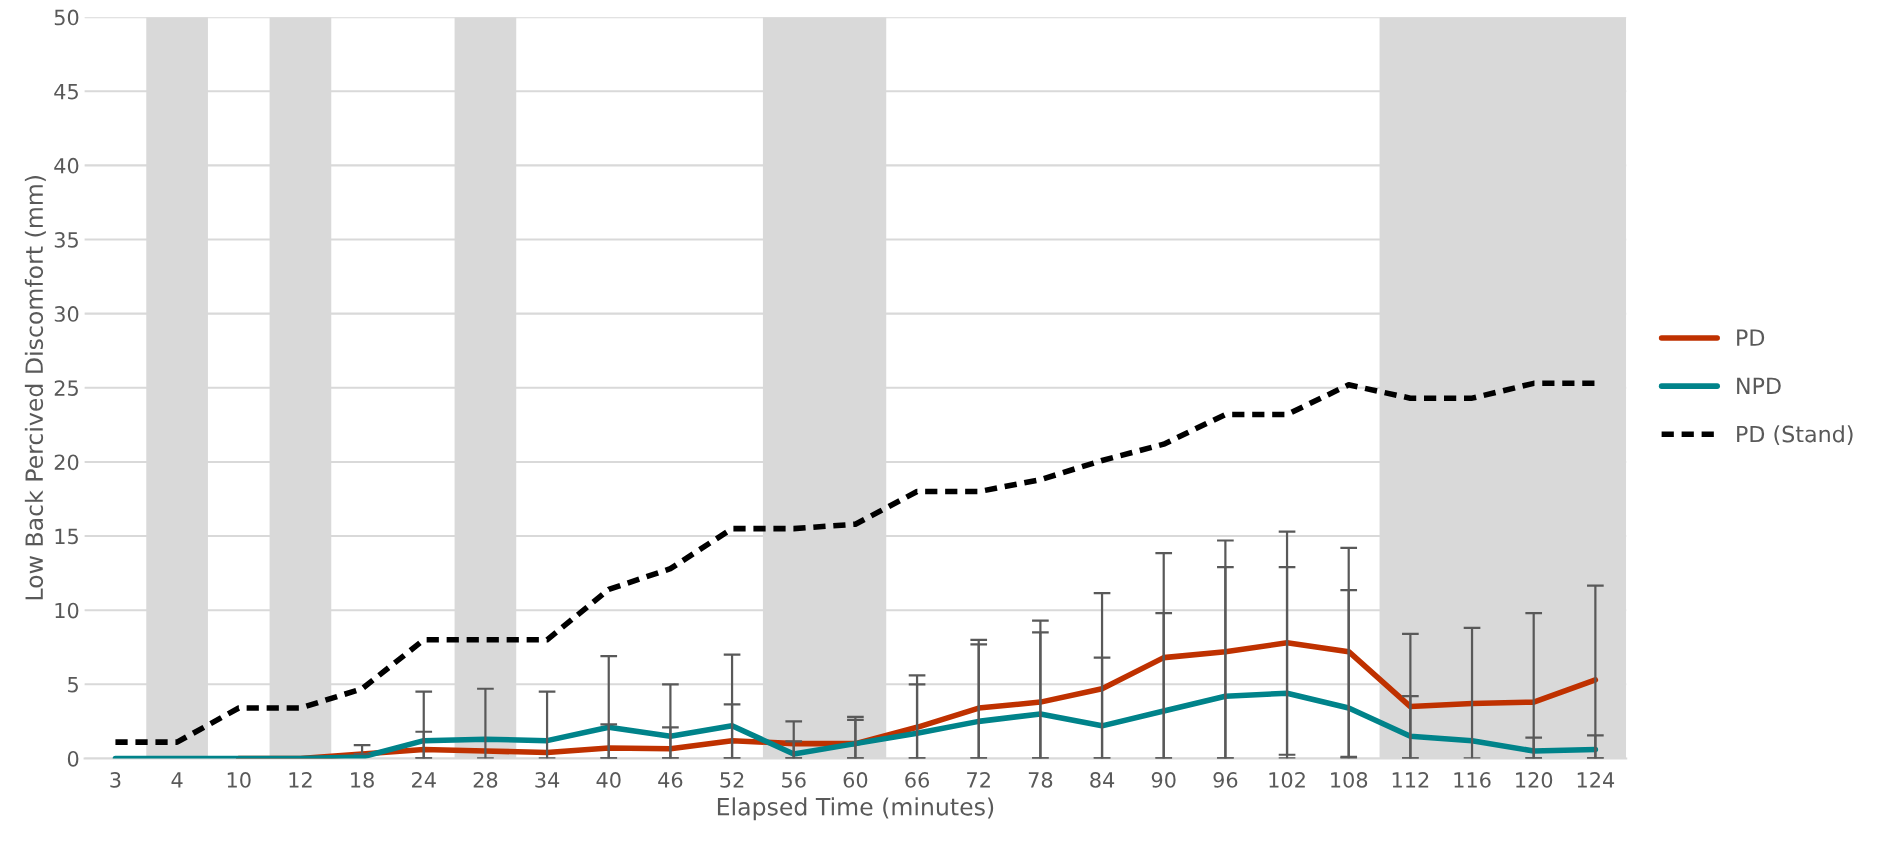 This screenshot has height=857, width=1880. I want to click on x-tick-label: 84, so click(1102, 780).